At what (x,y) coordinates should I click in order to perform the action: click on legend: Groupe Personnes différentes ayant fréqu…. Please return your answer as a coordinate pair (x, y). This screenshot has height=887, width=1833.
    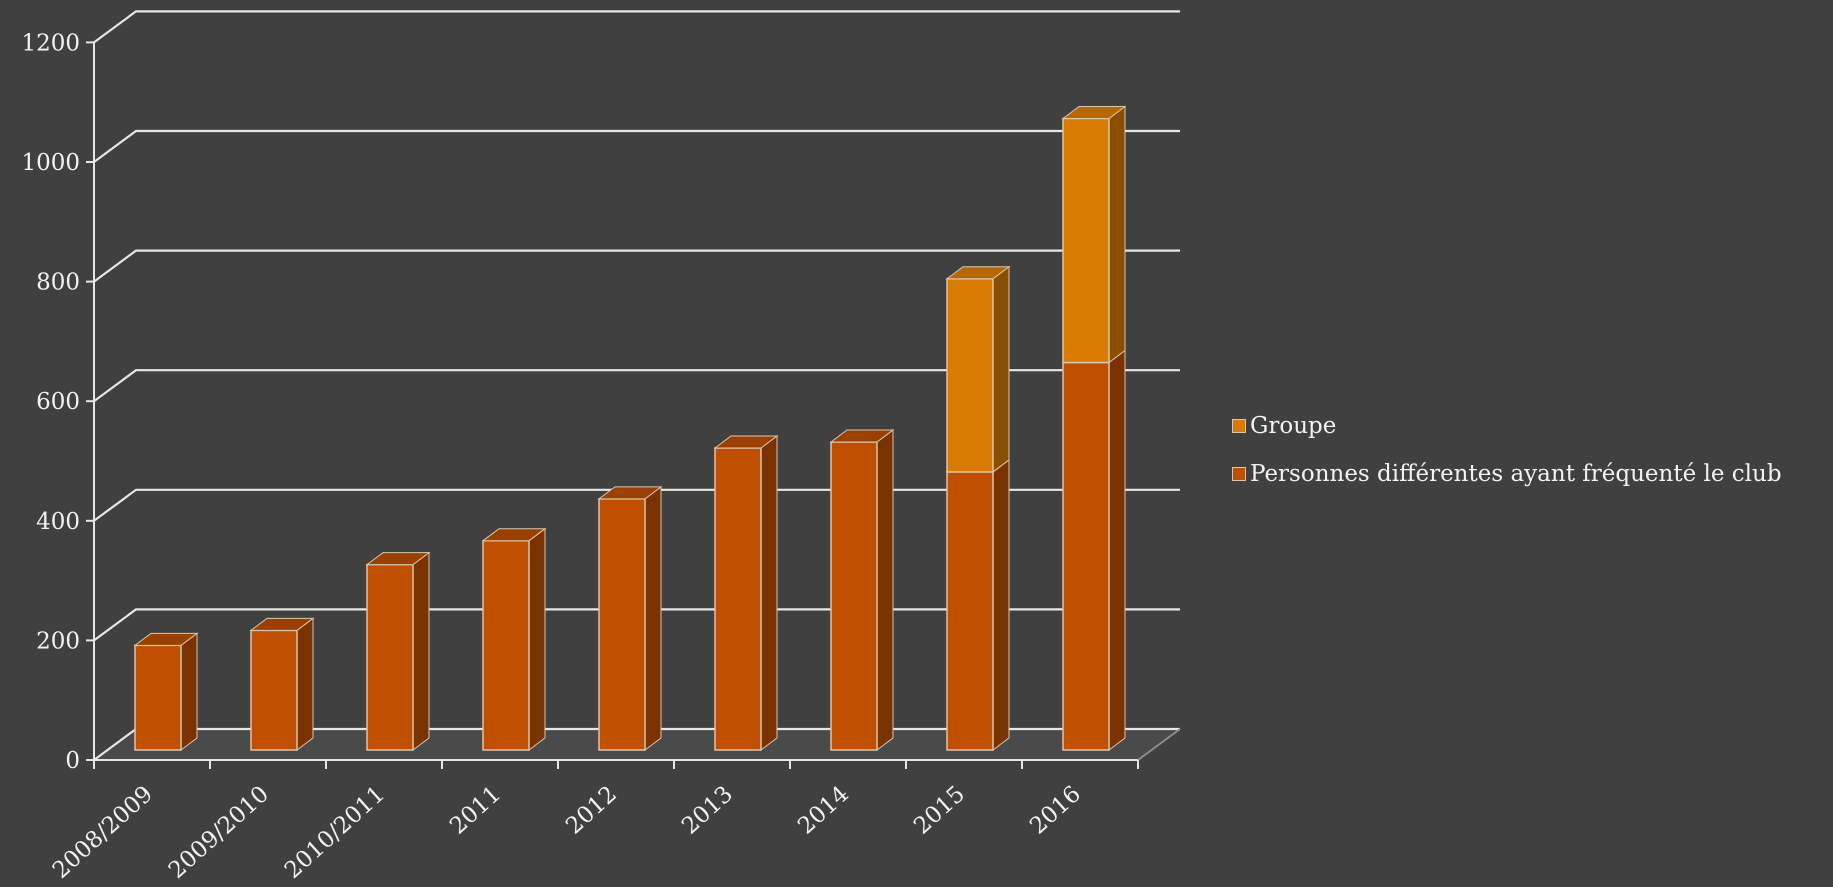
    Looking at the image, I should click on (1507, 450).